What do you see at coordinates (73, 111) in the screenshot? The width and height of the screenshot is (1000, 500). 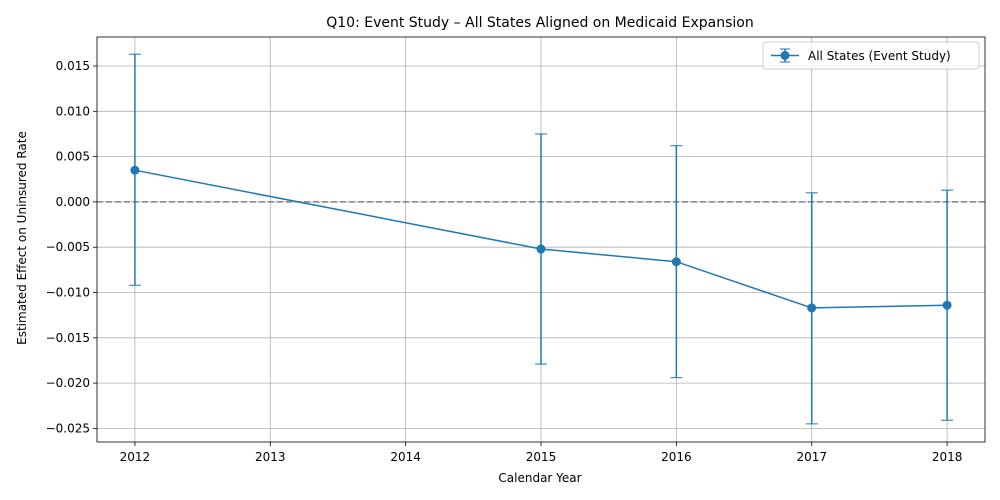 I see `y-tick-label: 0.010` at bounding box center [73, 111].